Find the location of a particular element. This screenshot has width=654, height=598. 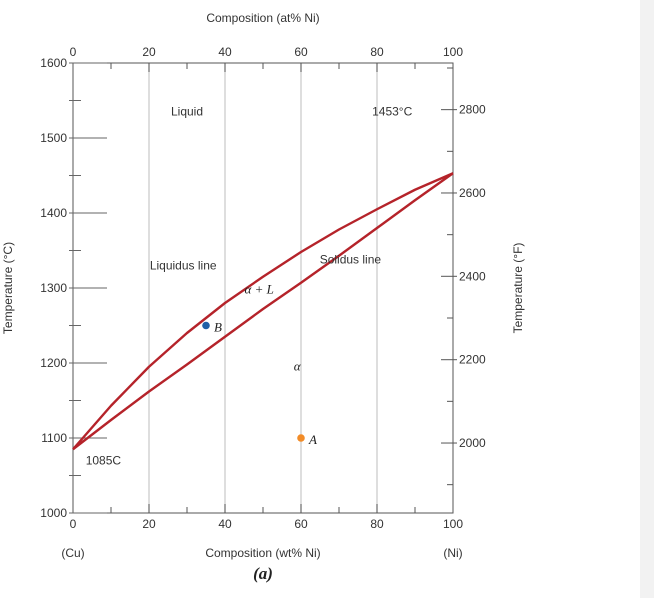

cu-end-label: (Cu) is located at coordinates (72, 553).